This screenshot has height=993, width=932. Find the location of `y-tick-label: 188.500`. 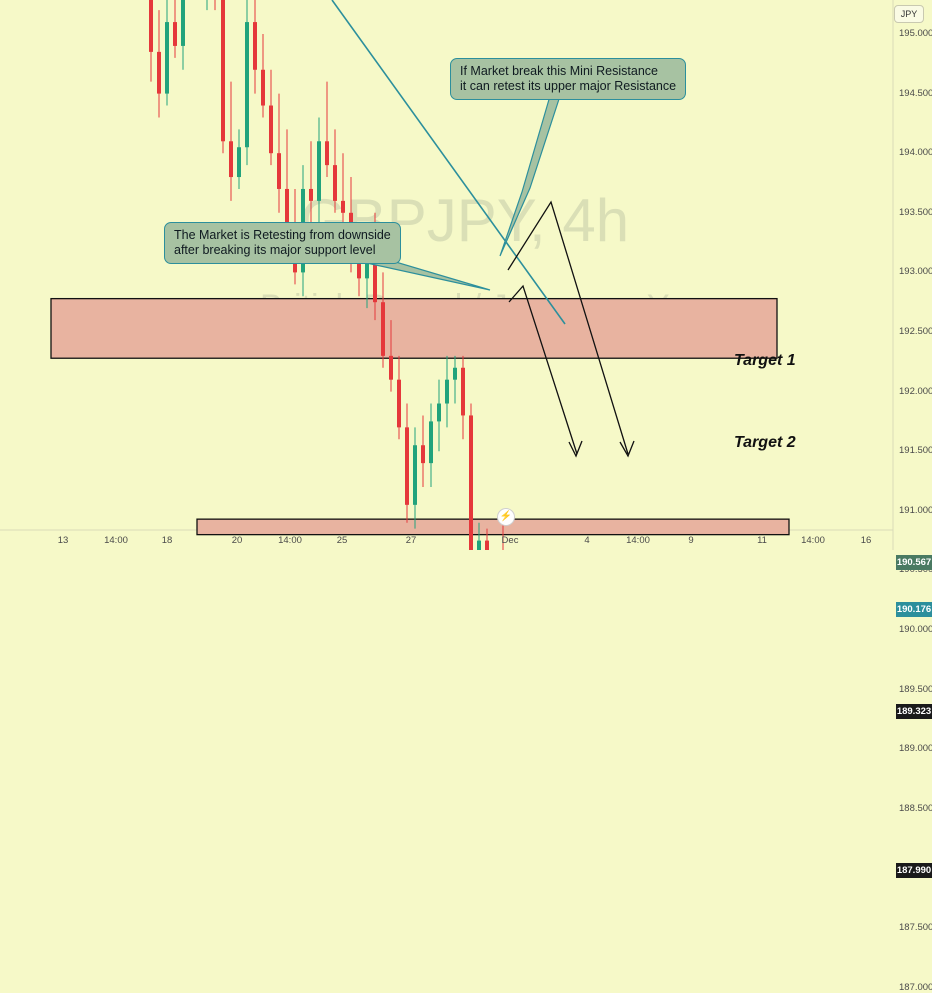

y-tick-label: 188.500 is located at coordinates (915, 808).